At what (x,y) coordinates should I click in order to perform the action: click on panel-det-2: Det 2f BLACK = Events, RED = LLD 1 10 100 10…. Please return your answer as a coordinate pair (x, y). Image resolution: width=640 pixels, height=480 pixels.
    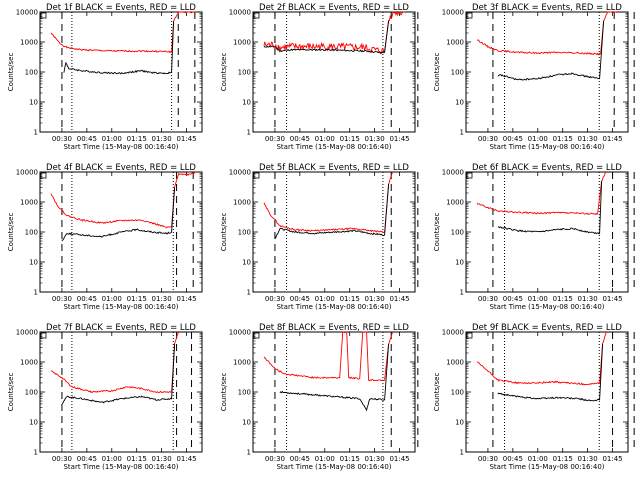
    Looking at the image, I should click on (319, 77).